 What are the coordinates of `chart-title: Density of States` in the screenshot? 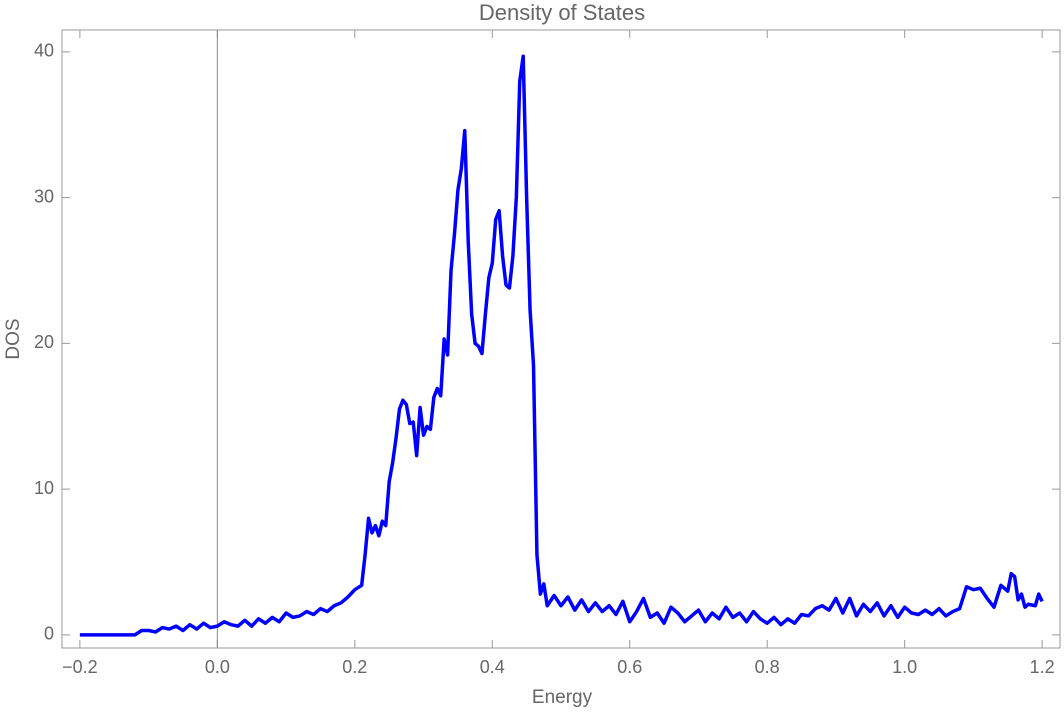 It's located at (562, 12).